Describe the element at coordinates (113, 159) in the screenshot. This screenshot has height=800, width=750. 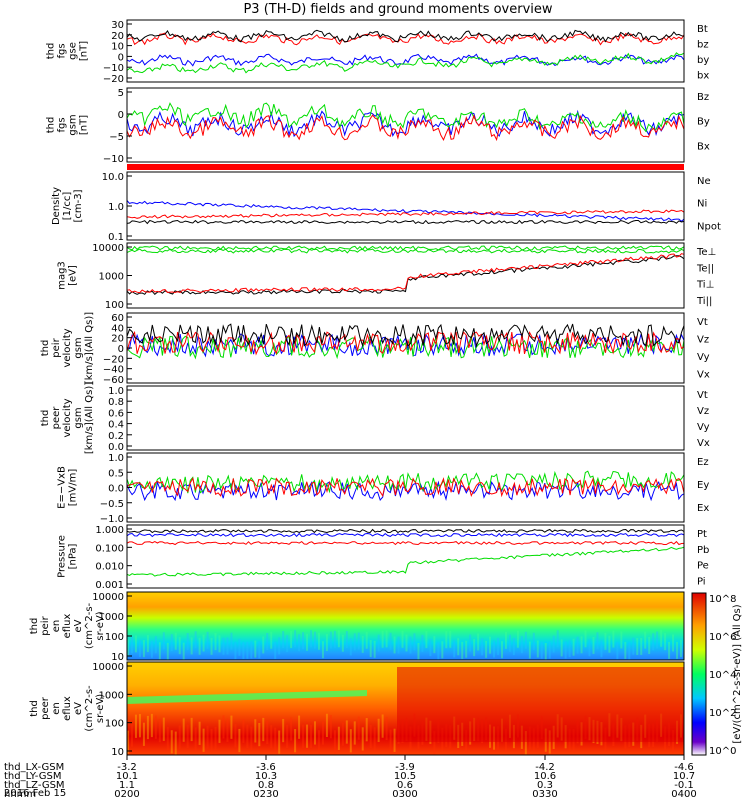
I see `y-tick-label: −10` at that location.